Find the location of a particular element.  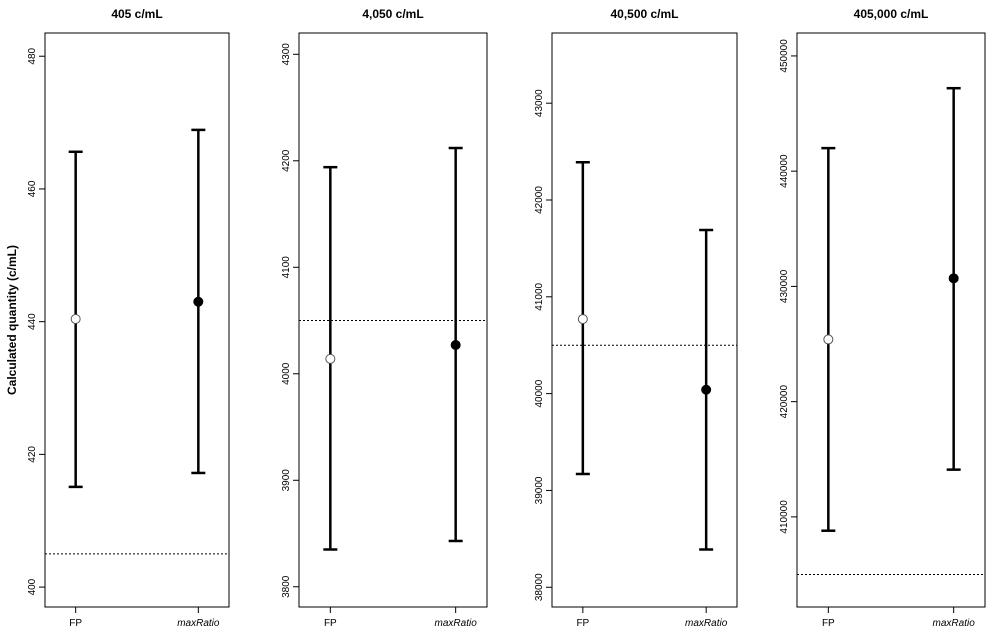

y-tick-label: 410000 is located at coordinates (784, 517).